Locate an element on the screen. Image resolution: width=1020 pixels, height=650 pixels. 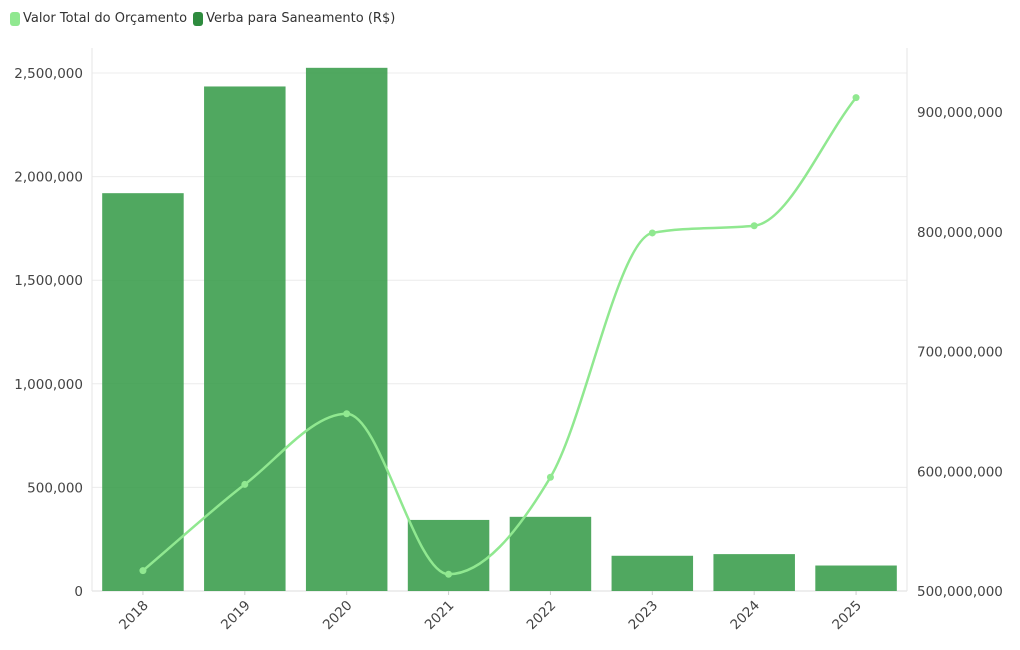
legend-swatch-sanitation-funds is located at coordinates (198, 18).